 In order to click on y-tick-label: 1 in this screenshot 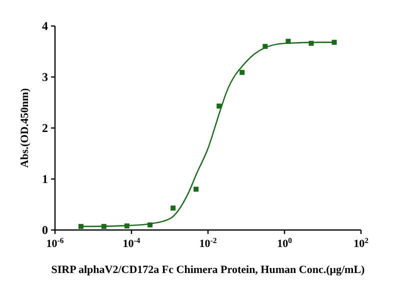, I will do `click(45, 179)`.